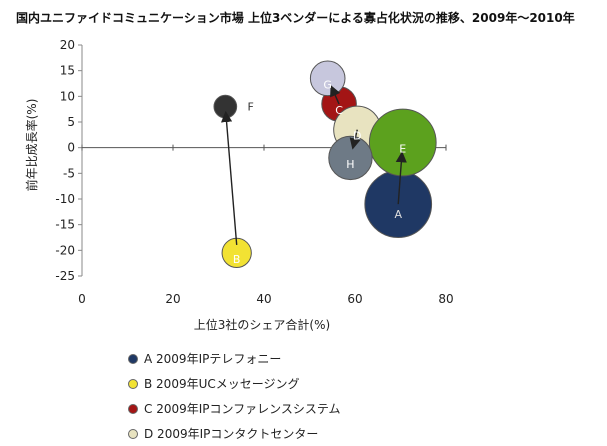 The image size is (607, 446). I want to click on x-tick-label: 0, so click(82, 299).